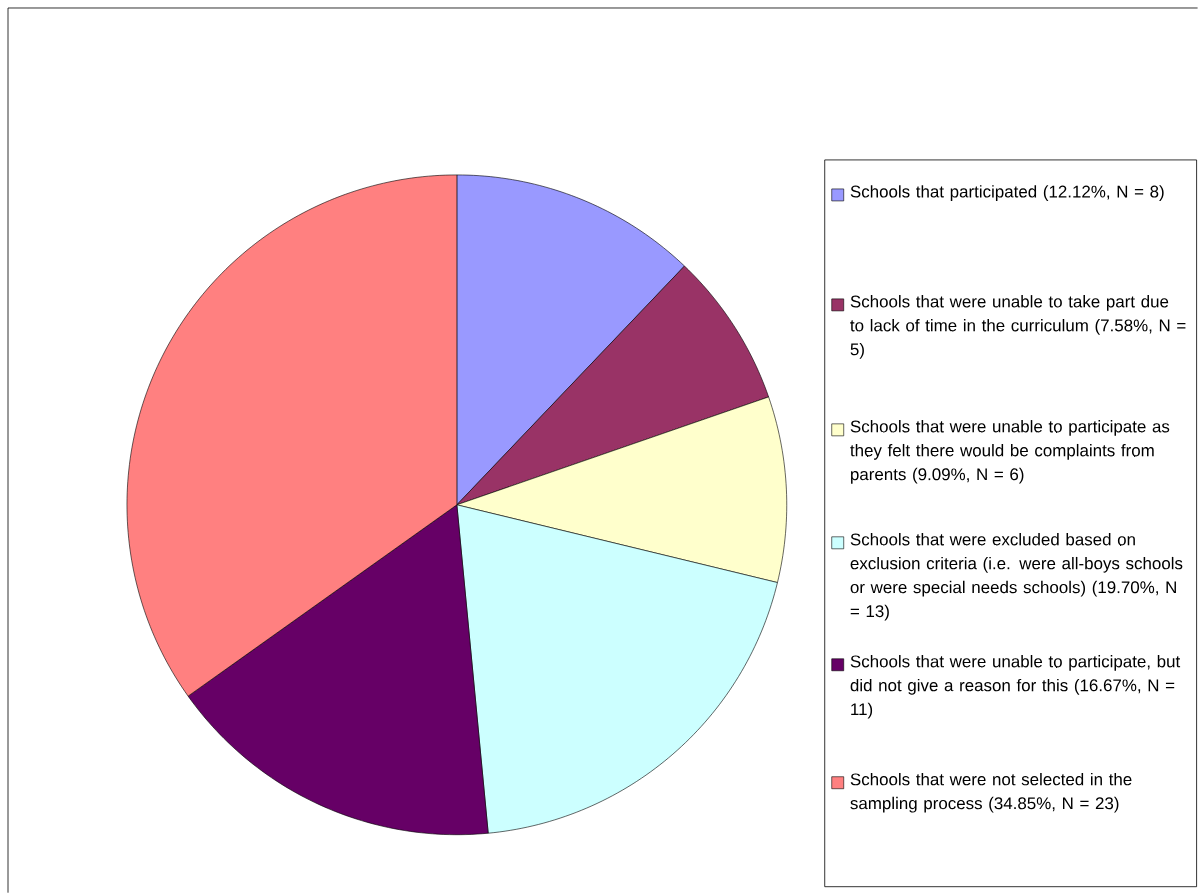 The image size is (1198, 893). I want to click on legend-label: Schools that were unable to participate, but did not give a reason for this (16.67%, N = 11), so click(1015, 686).